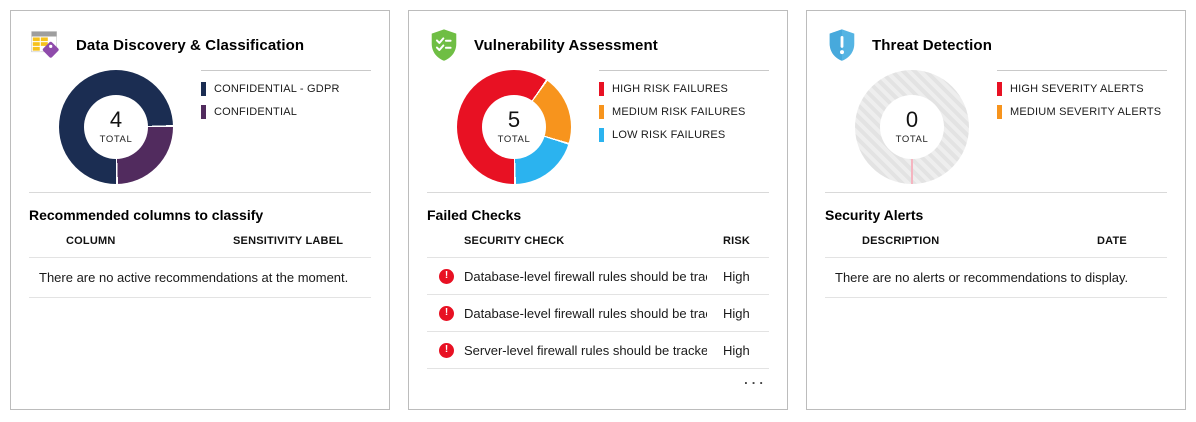 The height and width of the screenshot is (422, 1196). I want to click on legend-item: CONFIDENTIAL - GDPR, so click(286, 89).